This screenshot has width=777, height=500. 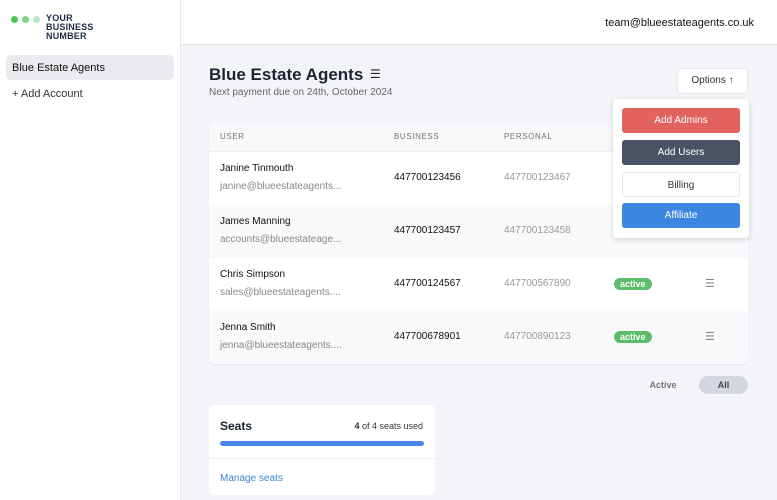 What do you see at coordinates (427, 336) in the screenshot?
I see `business-number: 447700678901` at bounding box center [427, 336].